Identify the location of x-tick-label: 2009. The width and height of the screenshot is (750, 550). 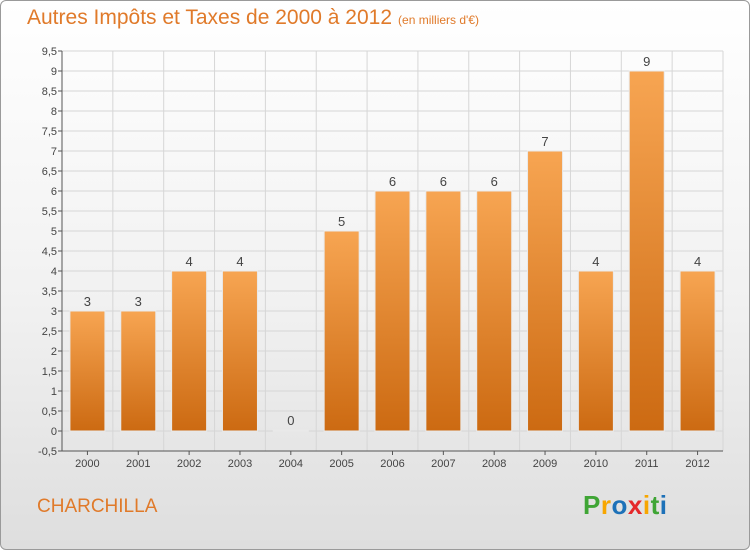
(545, 464).